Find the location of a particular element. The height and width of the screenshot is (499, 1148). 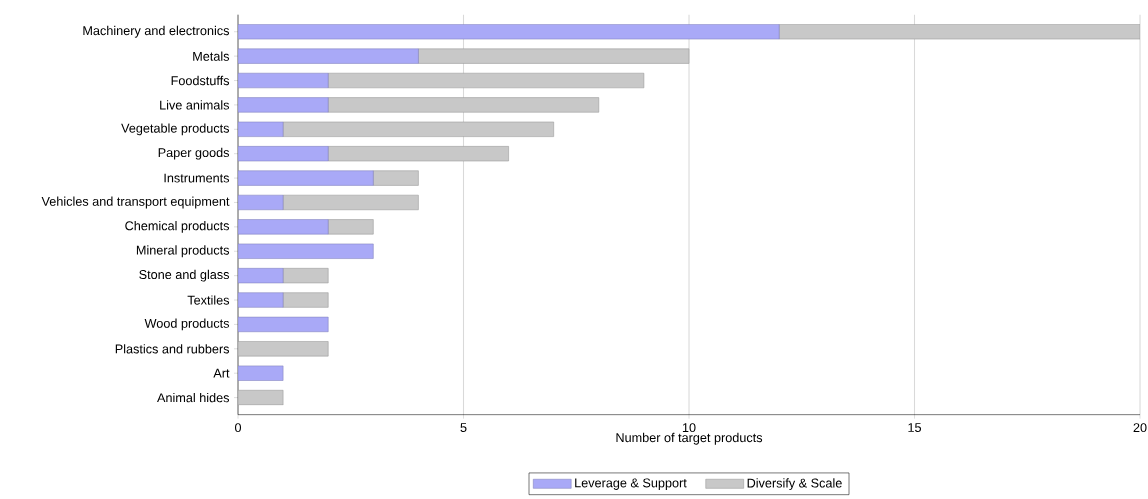

legend-label: Leverage & Support is located at coordinates (631, 484).